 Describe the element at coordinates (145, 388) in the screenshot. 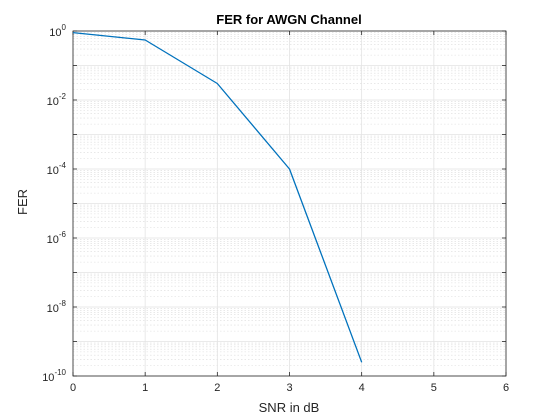

I see `x-tick-label: 1` at that location.